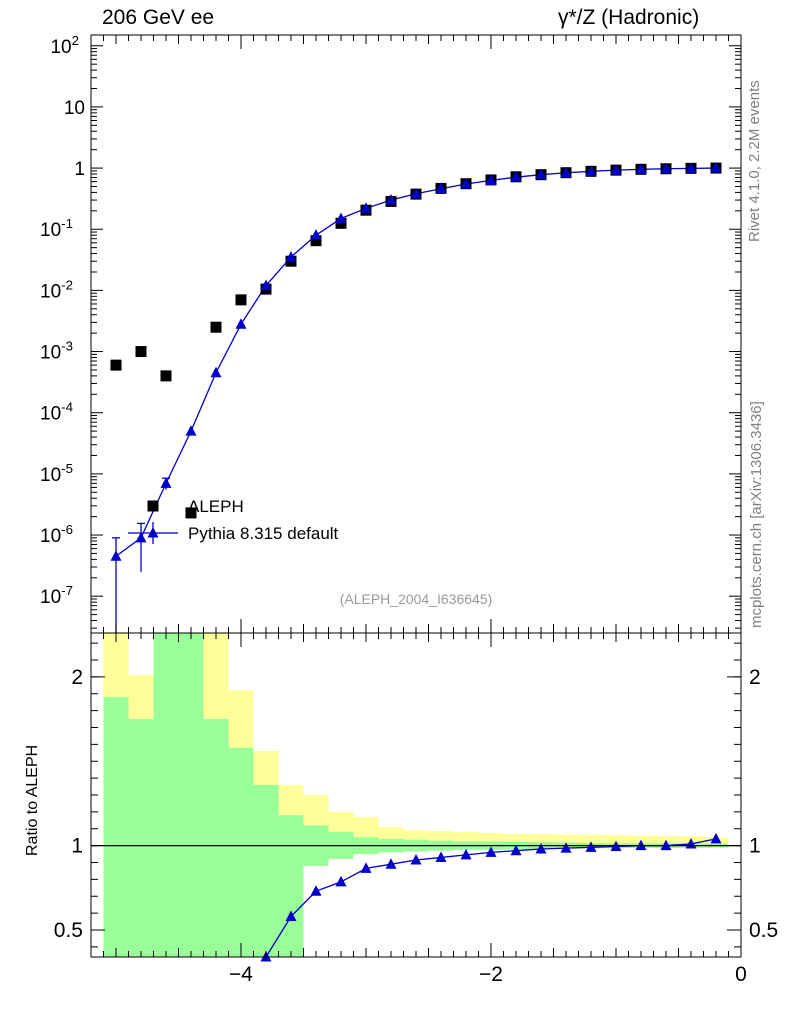 This screenshot has height=1024, width=786. I want to click on header-right-label: γ*/Z (Hadronic), so click(629, 17).